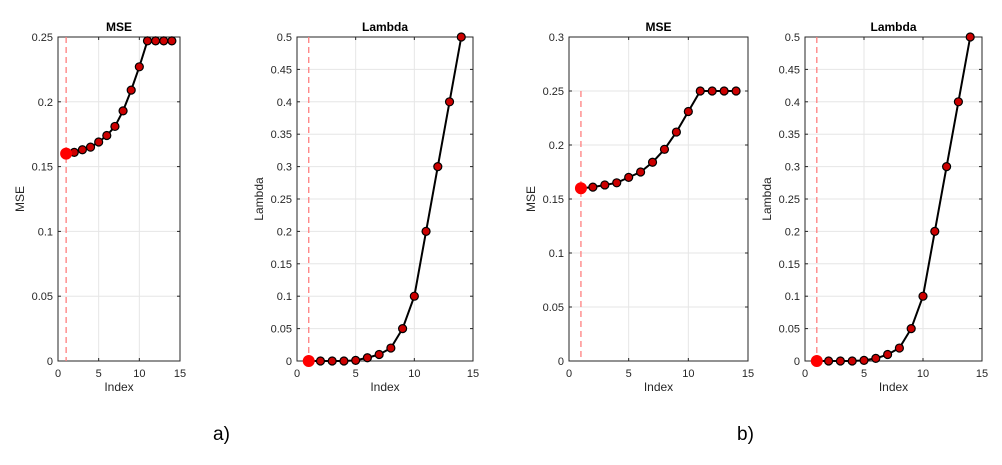 The width and height of the screenshot is (1002, 465). Describe the element at coordinates (789, 70) in the screenshot. I see `y-tick-label: 0.45` at that location.